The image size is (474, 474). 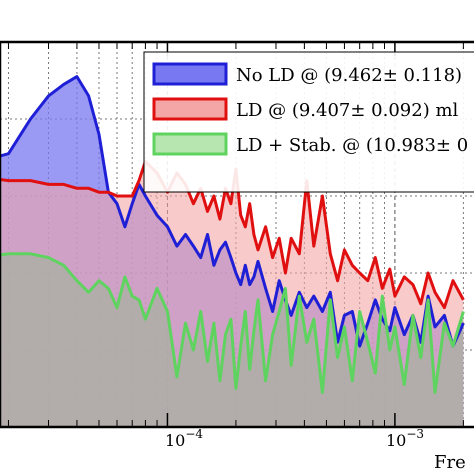 I want to click on x-tick-label-1: 10⁻⁴, so click(x=184, y=438).